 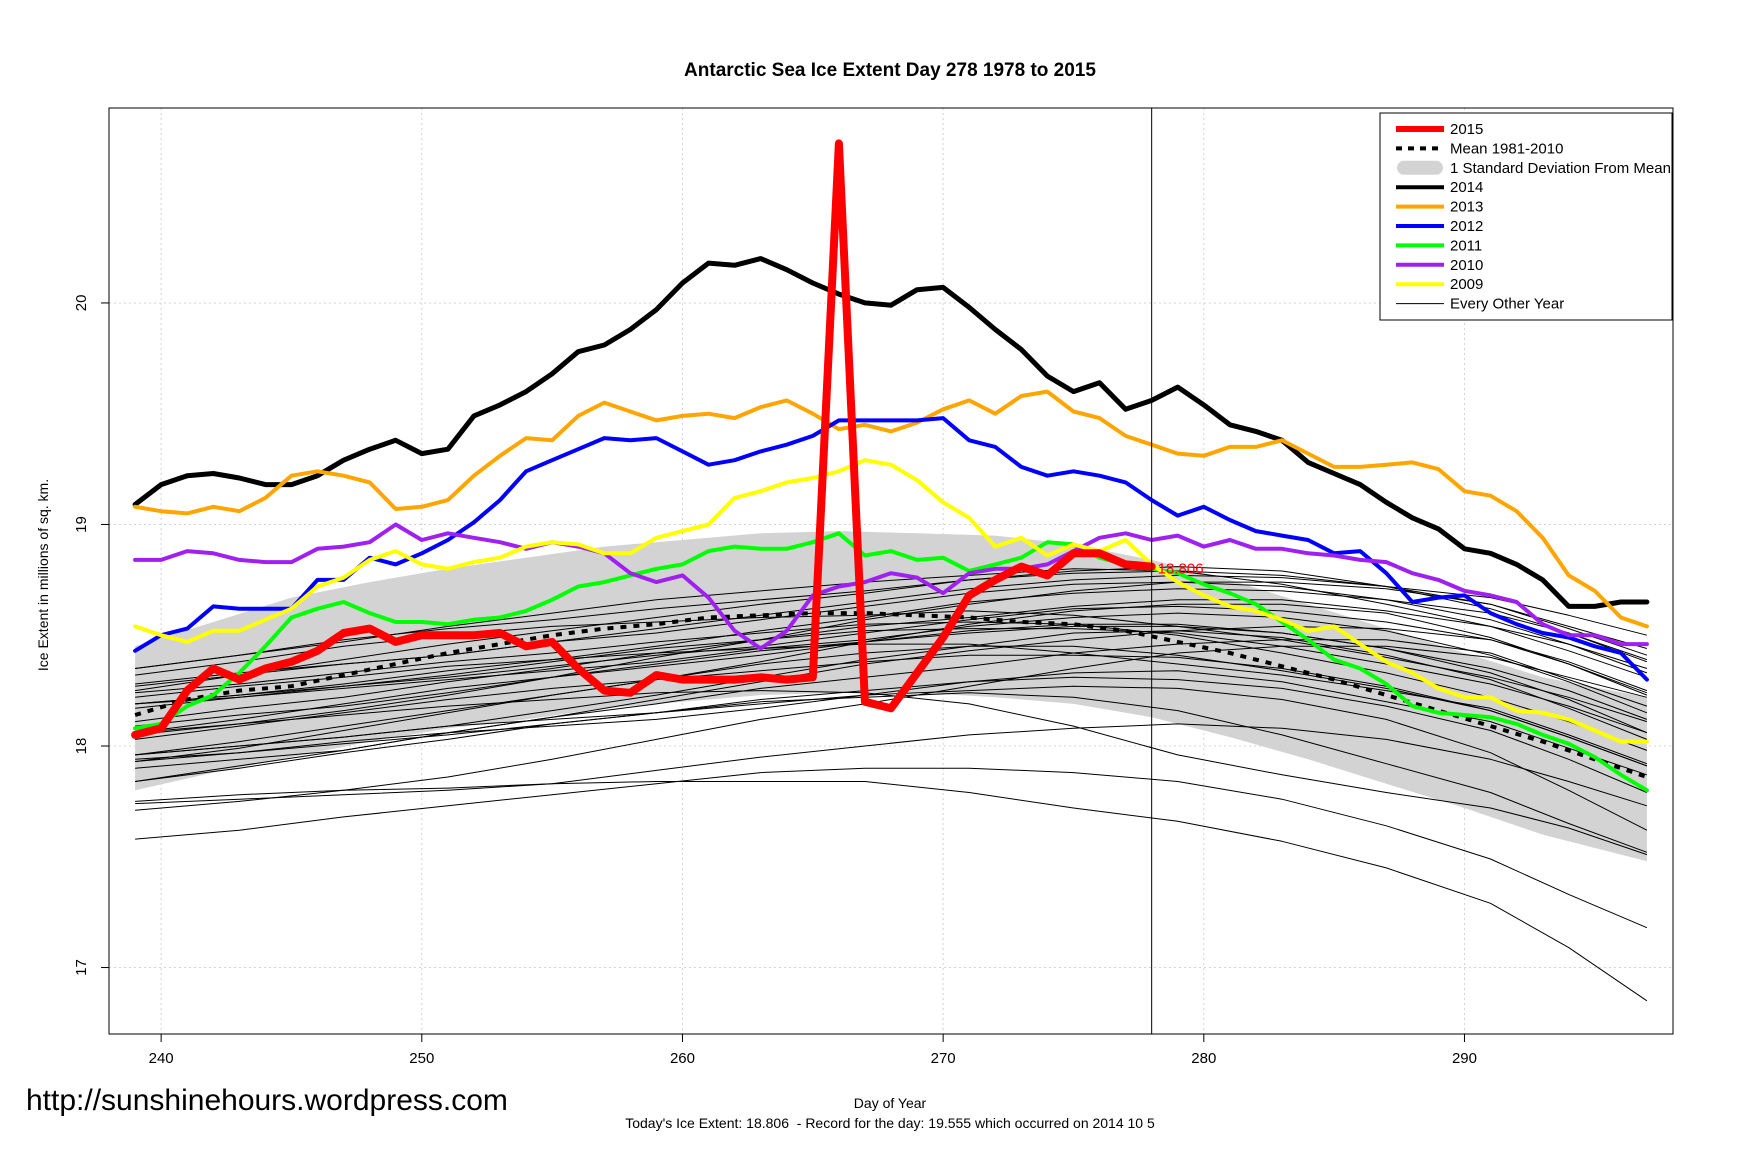 I want to click on series-line-1994, so click(x=891, y=661).